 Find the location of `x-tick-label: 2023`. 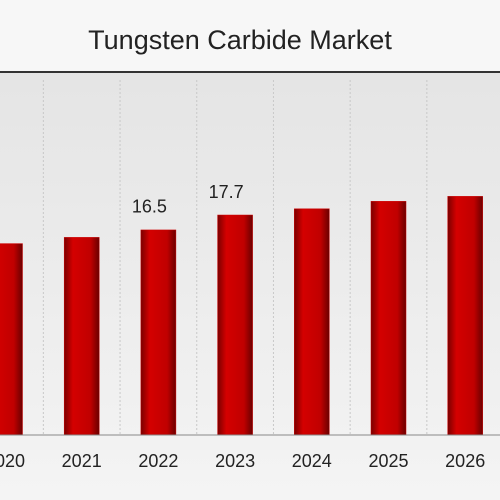

x-tick-label: 2023 is located at coordinates (235, 461).